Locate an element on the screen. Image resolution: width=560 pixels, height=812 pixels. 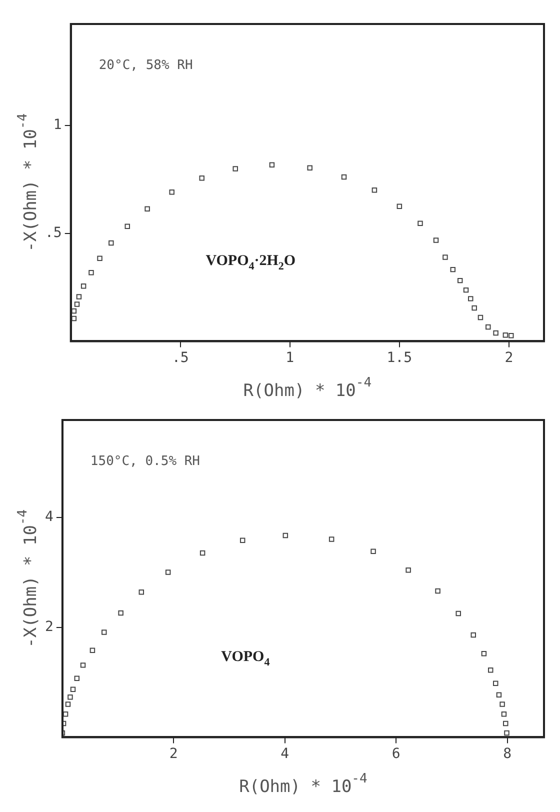
y-tick-label: 2 is located at coordinates (49, 626).